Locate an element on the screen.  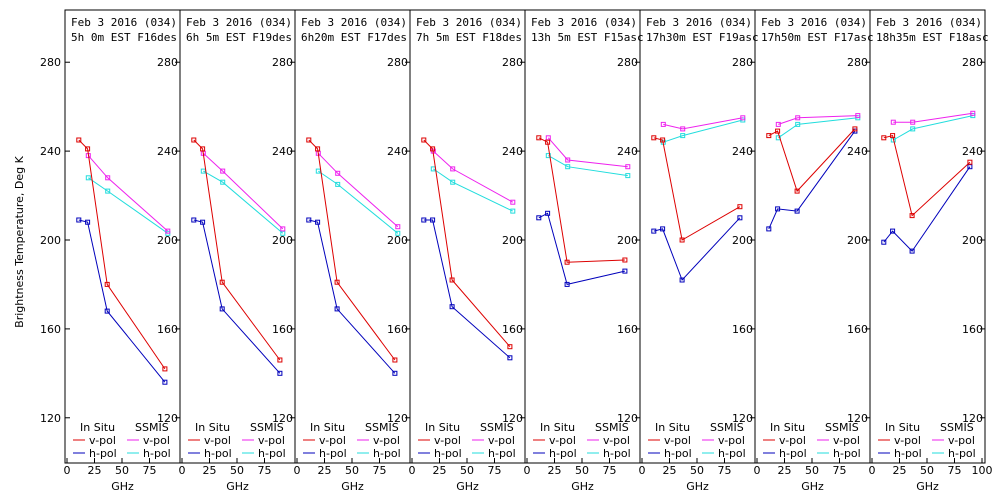
panel-title-time: 17h30m EST F19asc is located at coordinates (702, 37).